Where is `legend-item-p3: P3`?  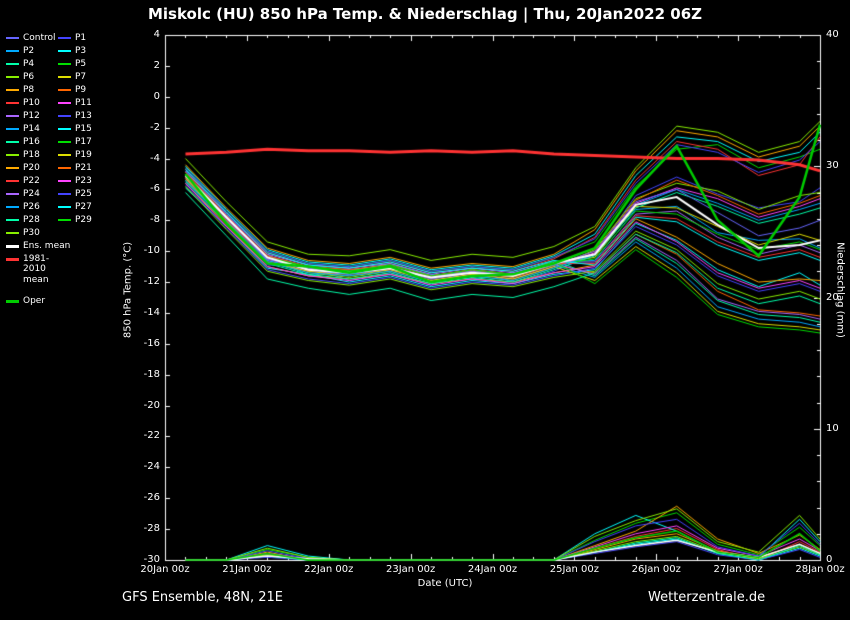 legend-item-p3: P3 is located at coordinates (72, 51).